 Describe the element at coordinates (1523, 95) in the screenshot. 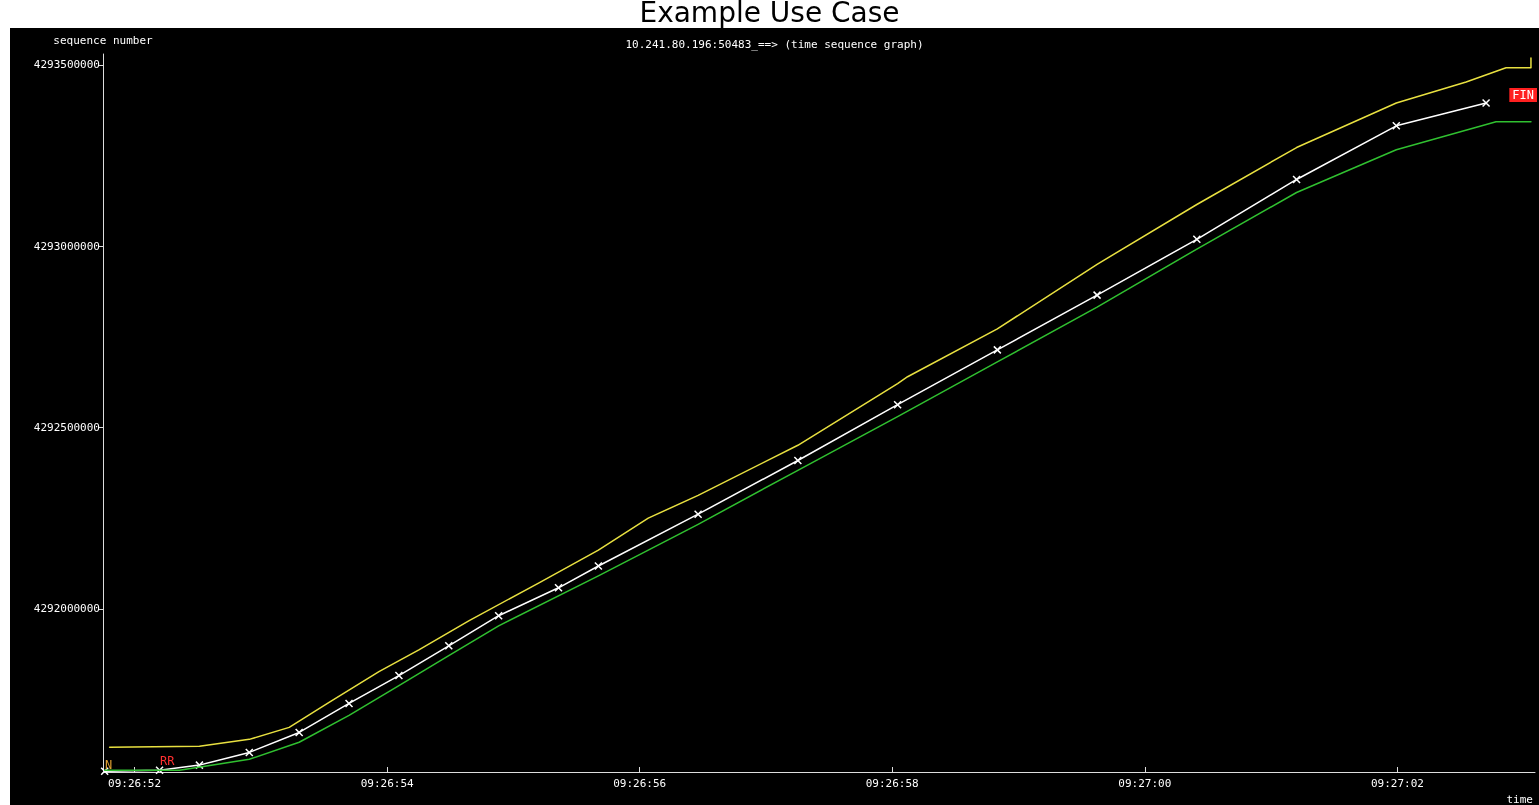

I see `annotation: FIN` at that location.